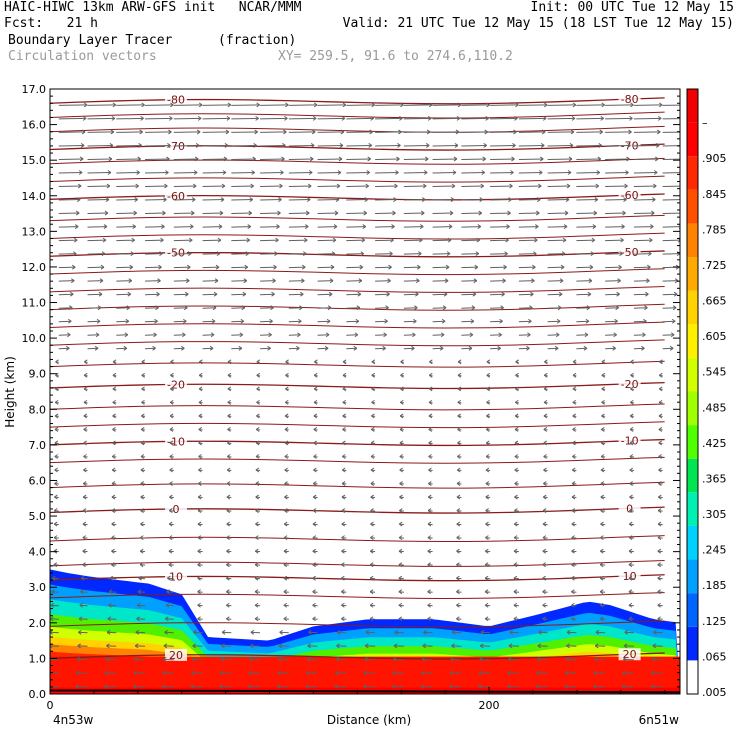 This screenshot has height=740, width=740. I want to click on terrain-line, so click(365, 691).